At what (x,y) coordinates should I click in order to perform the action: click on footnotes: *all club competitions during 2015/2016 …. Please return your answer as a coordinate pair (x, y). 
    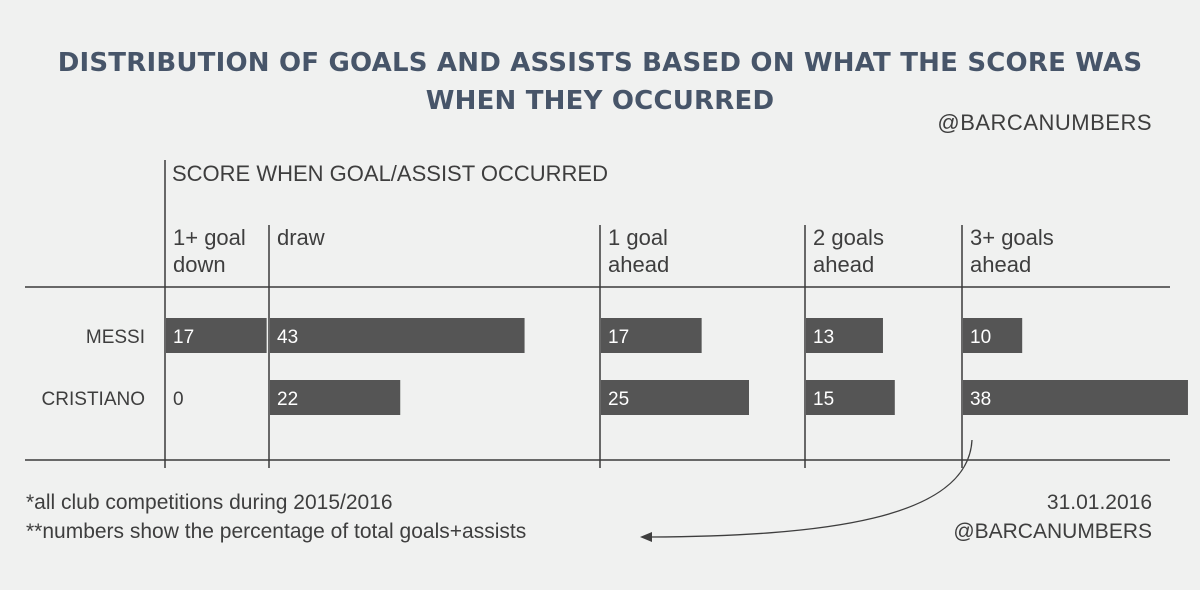
    Looking at the image, I should click on (276, 517).